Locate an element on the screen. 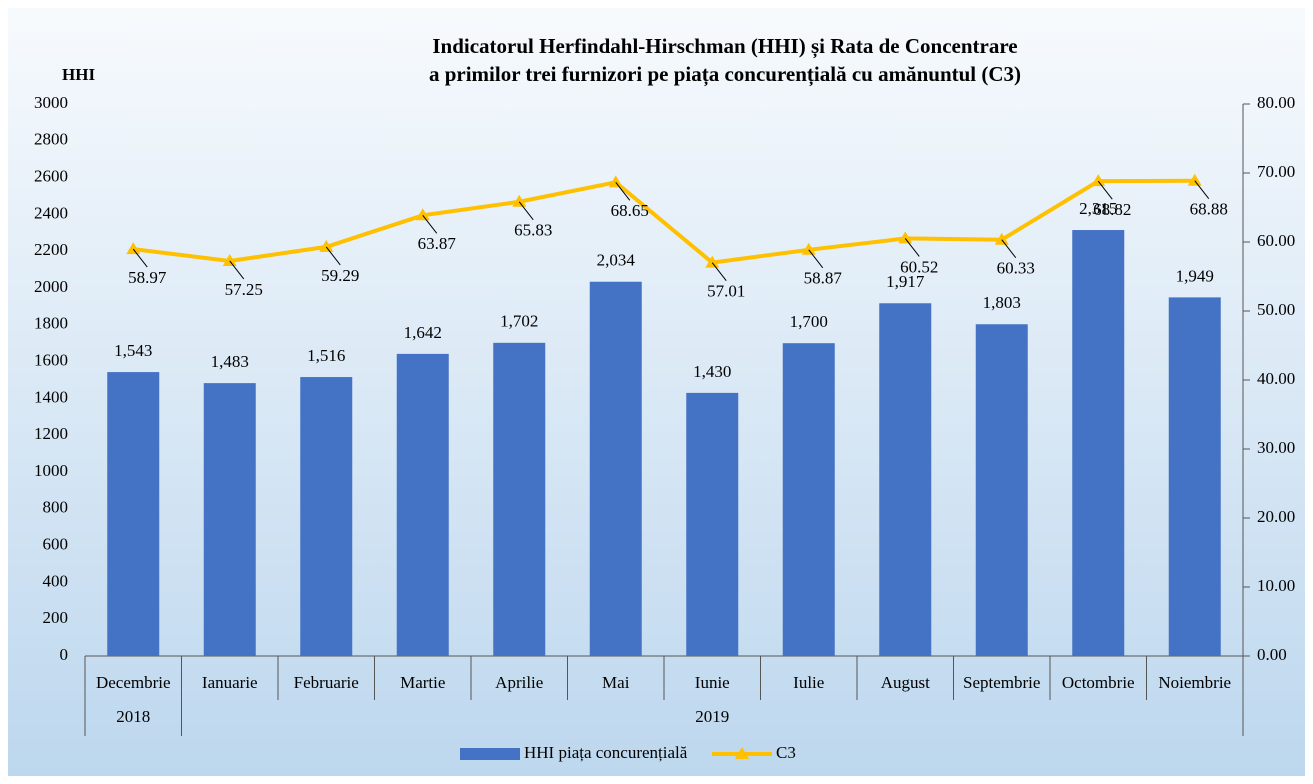  line-value-label: 60.52 is located at coordinates (919, 266).